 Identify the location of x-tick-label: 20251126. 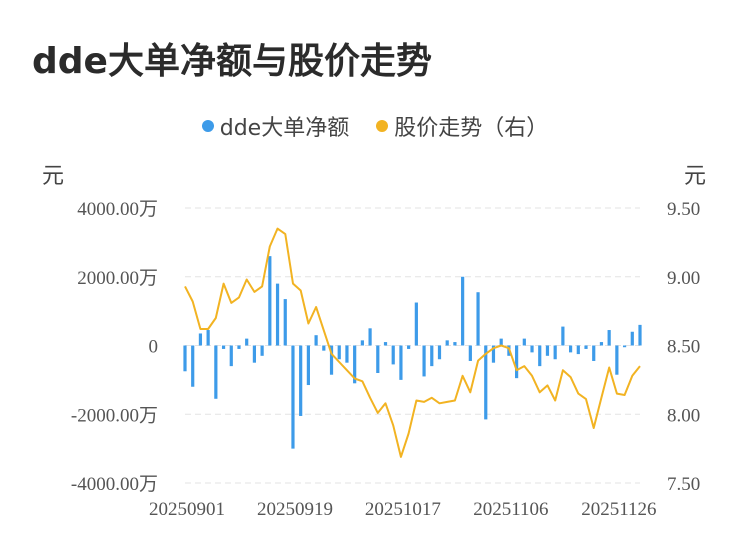
(618, 509).